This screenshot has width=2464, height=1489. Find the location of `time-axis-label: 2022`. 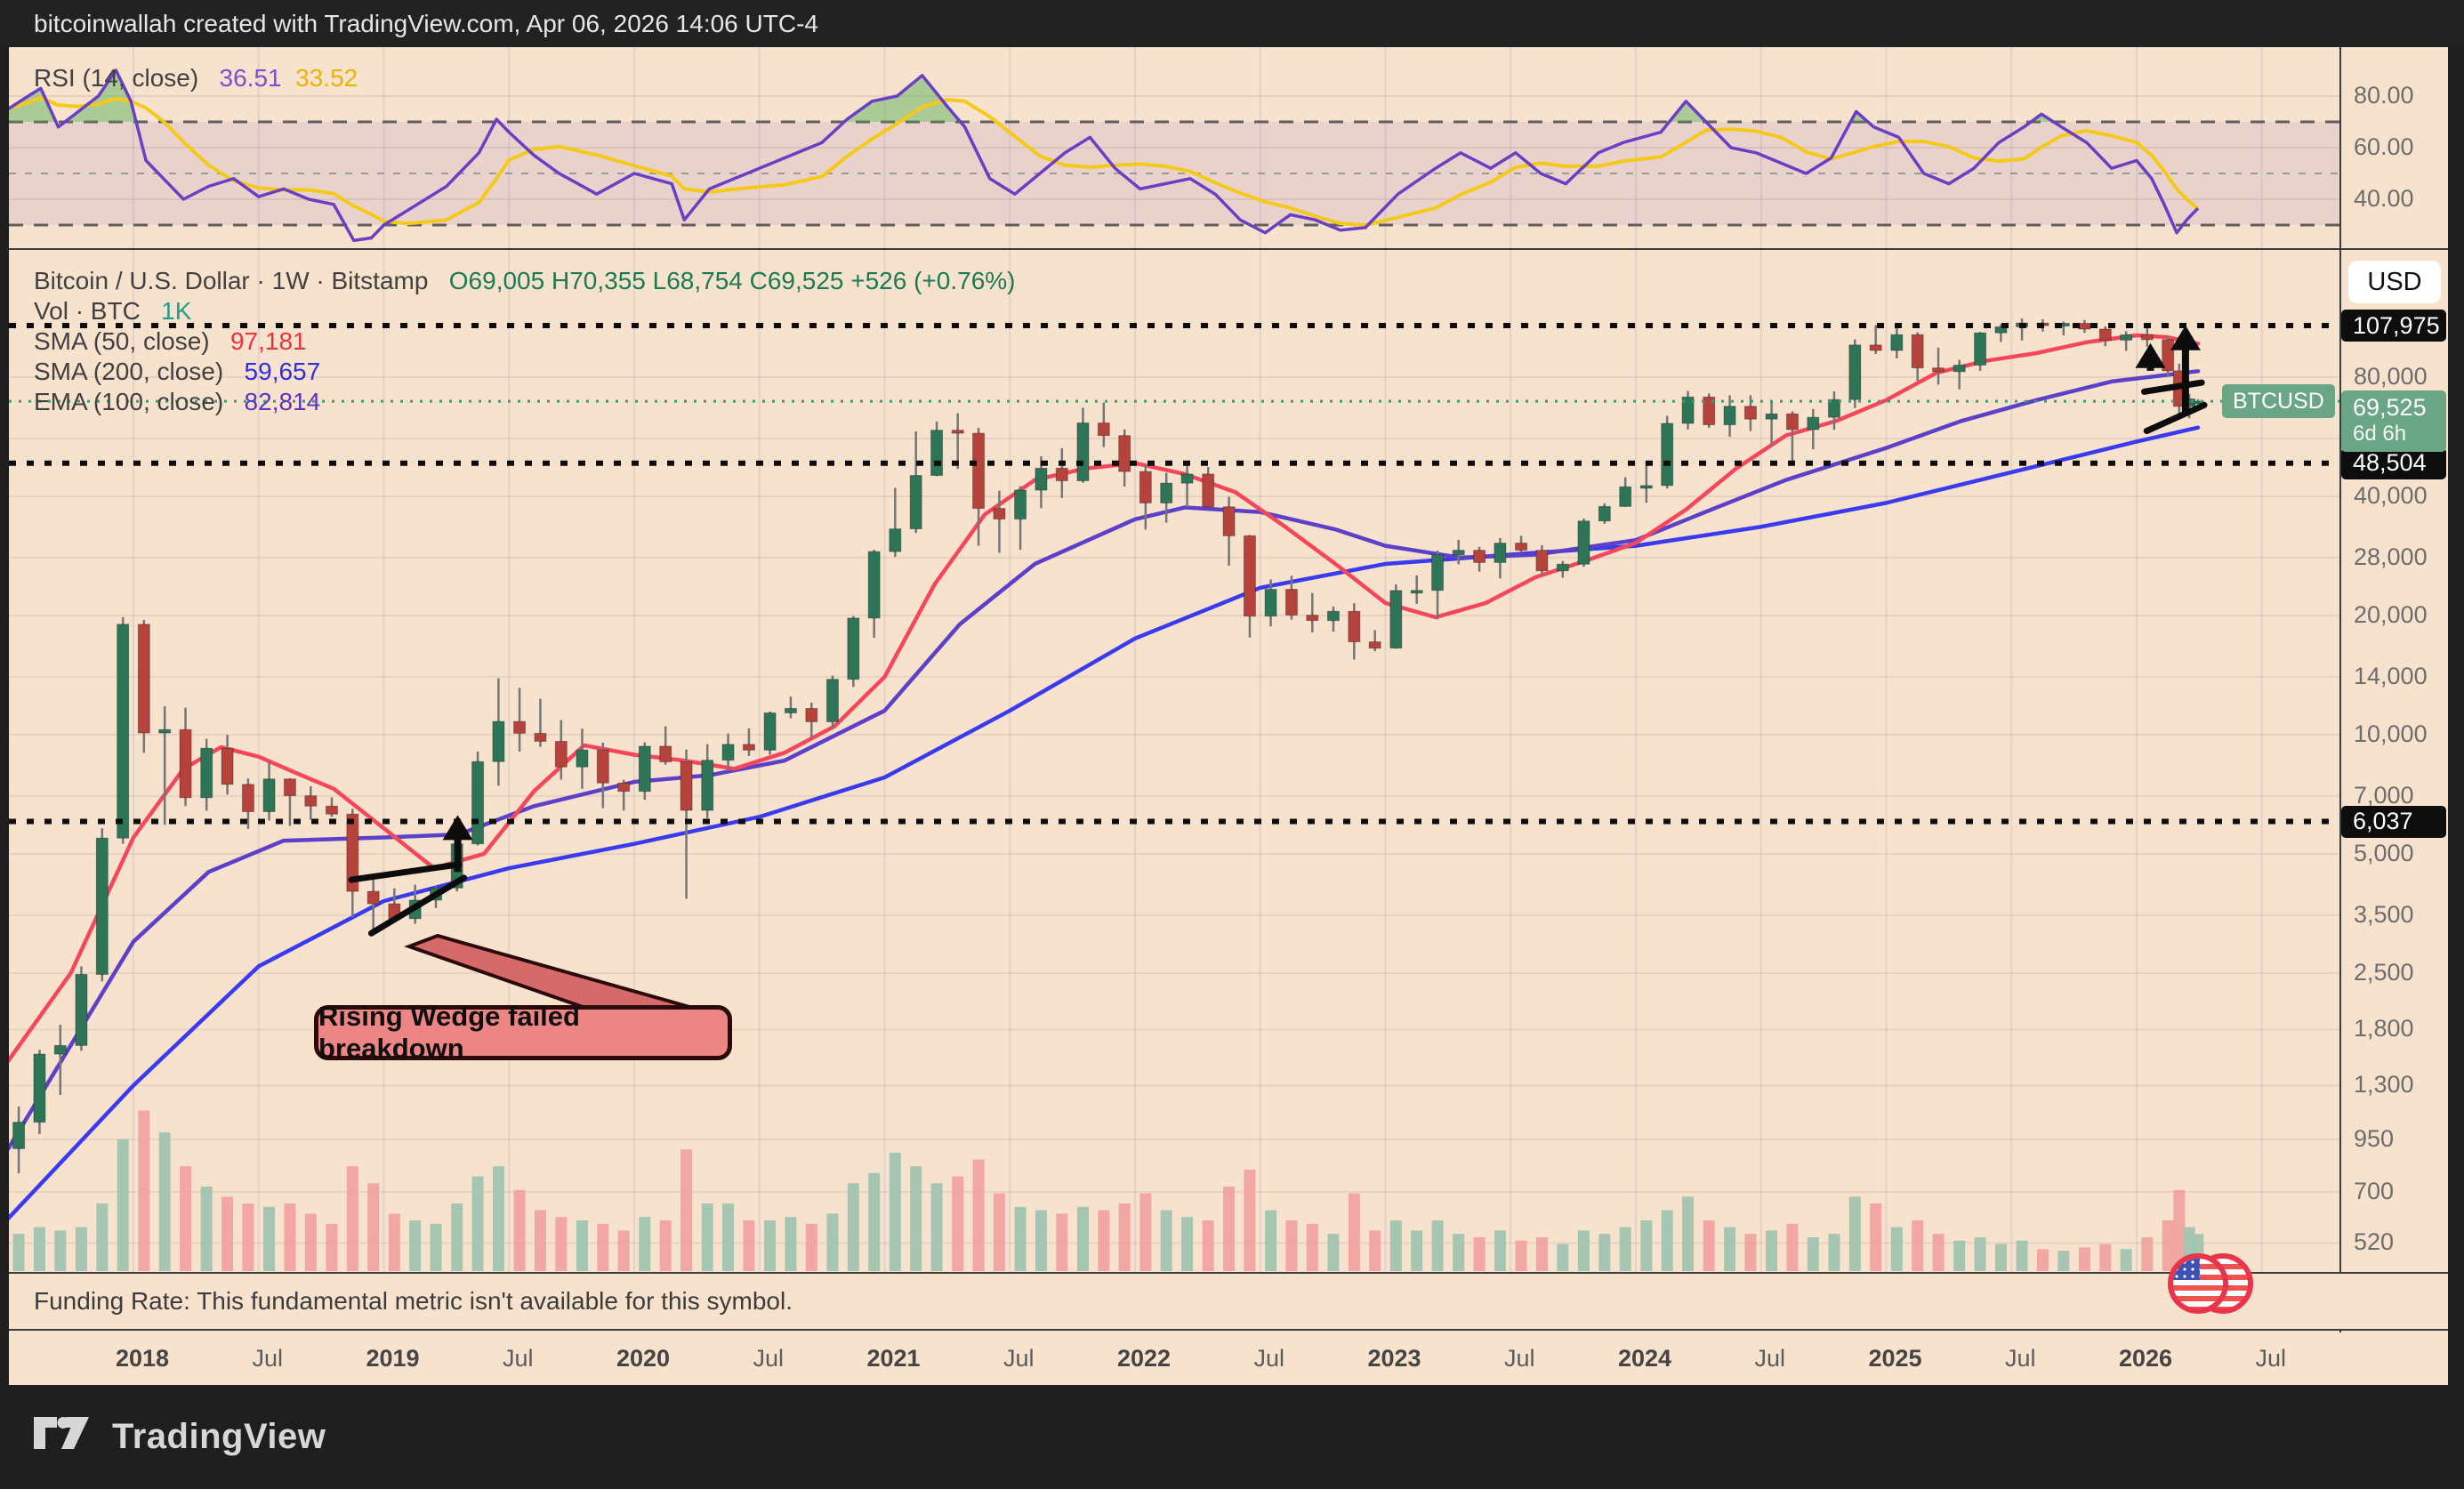

time-axis-label: 2022 is located at coordinates (1144, 1358).